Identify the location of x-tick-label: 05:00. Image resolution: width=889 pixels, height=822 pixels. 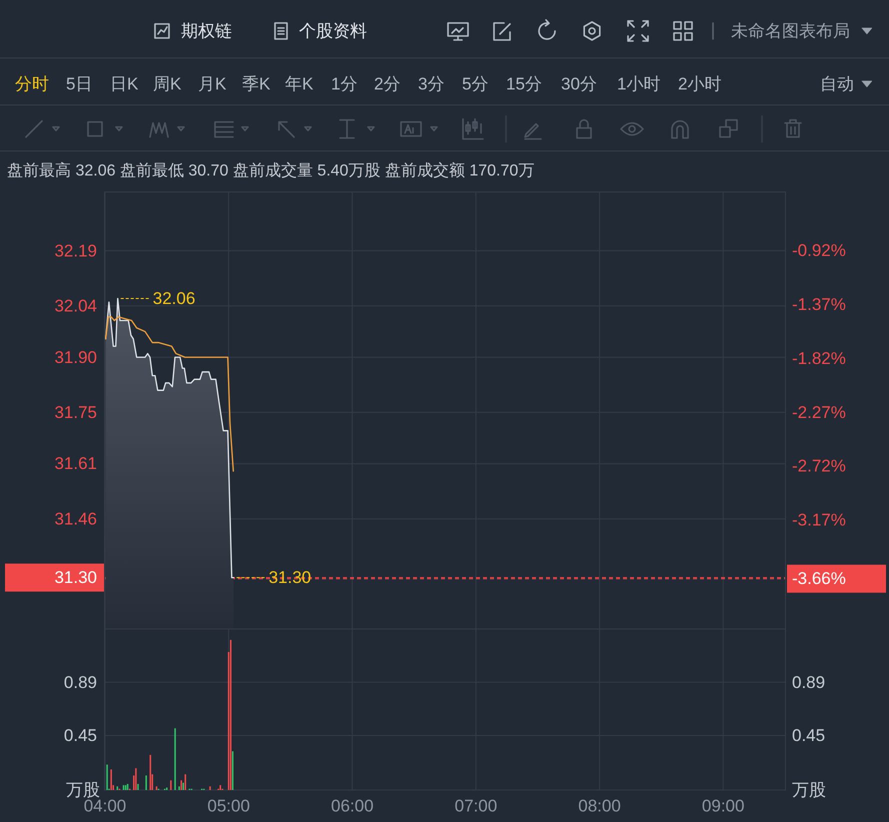
(228, 806).